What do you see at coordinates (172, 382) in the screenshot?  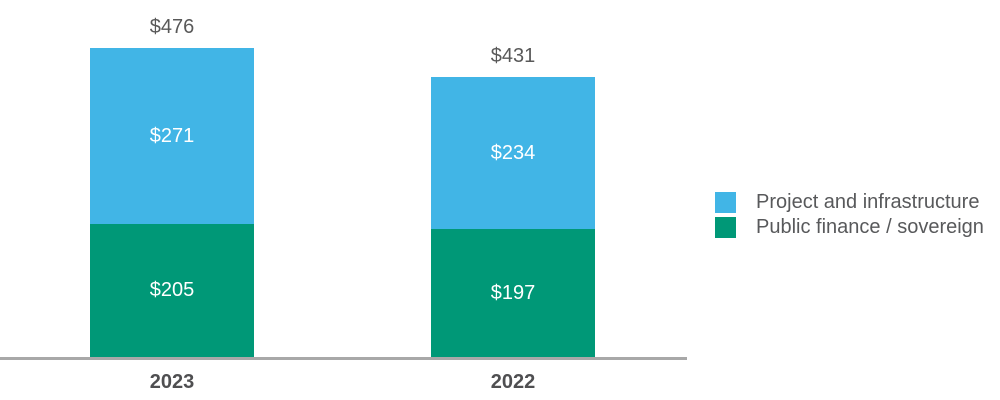 I see `x-tick-label-2023: 2023` at bounding box center [172, 382].